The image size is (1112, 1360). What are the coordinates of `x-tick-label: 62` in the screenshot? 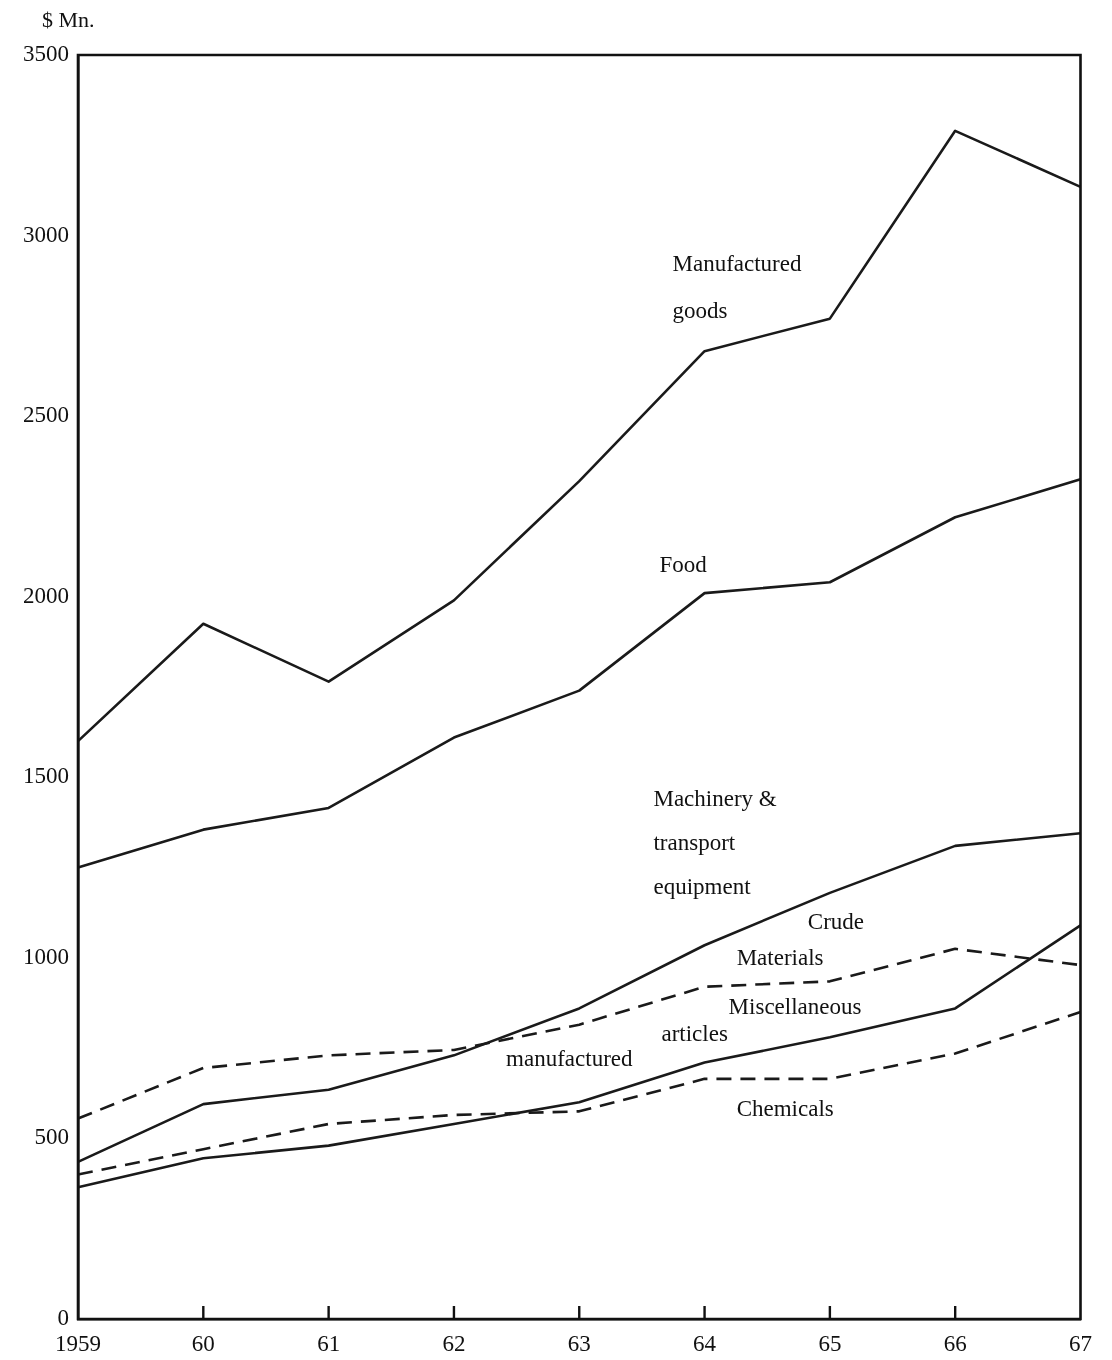 It's located at (454, 1343).